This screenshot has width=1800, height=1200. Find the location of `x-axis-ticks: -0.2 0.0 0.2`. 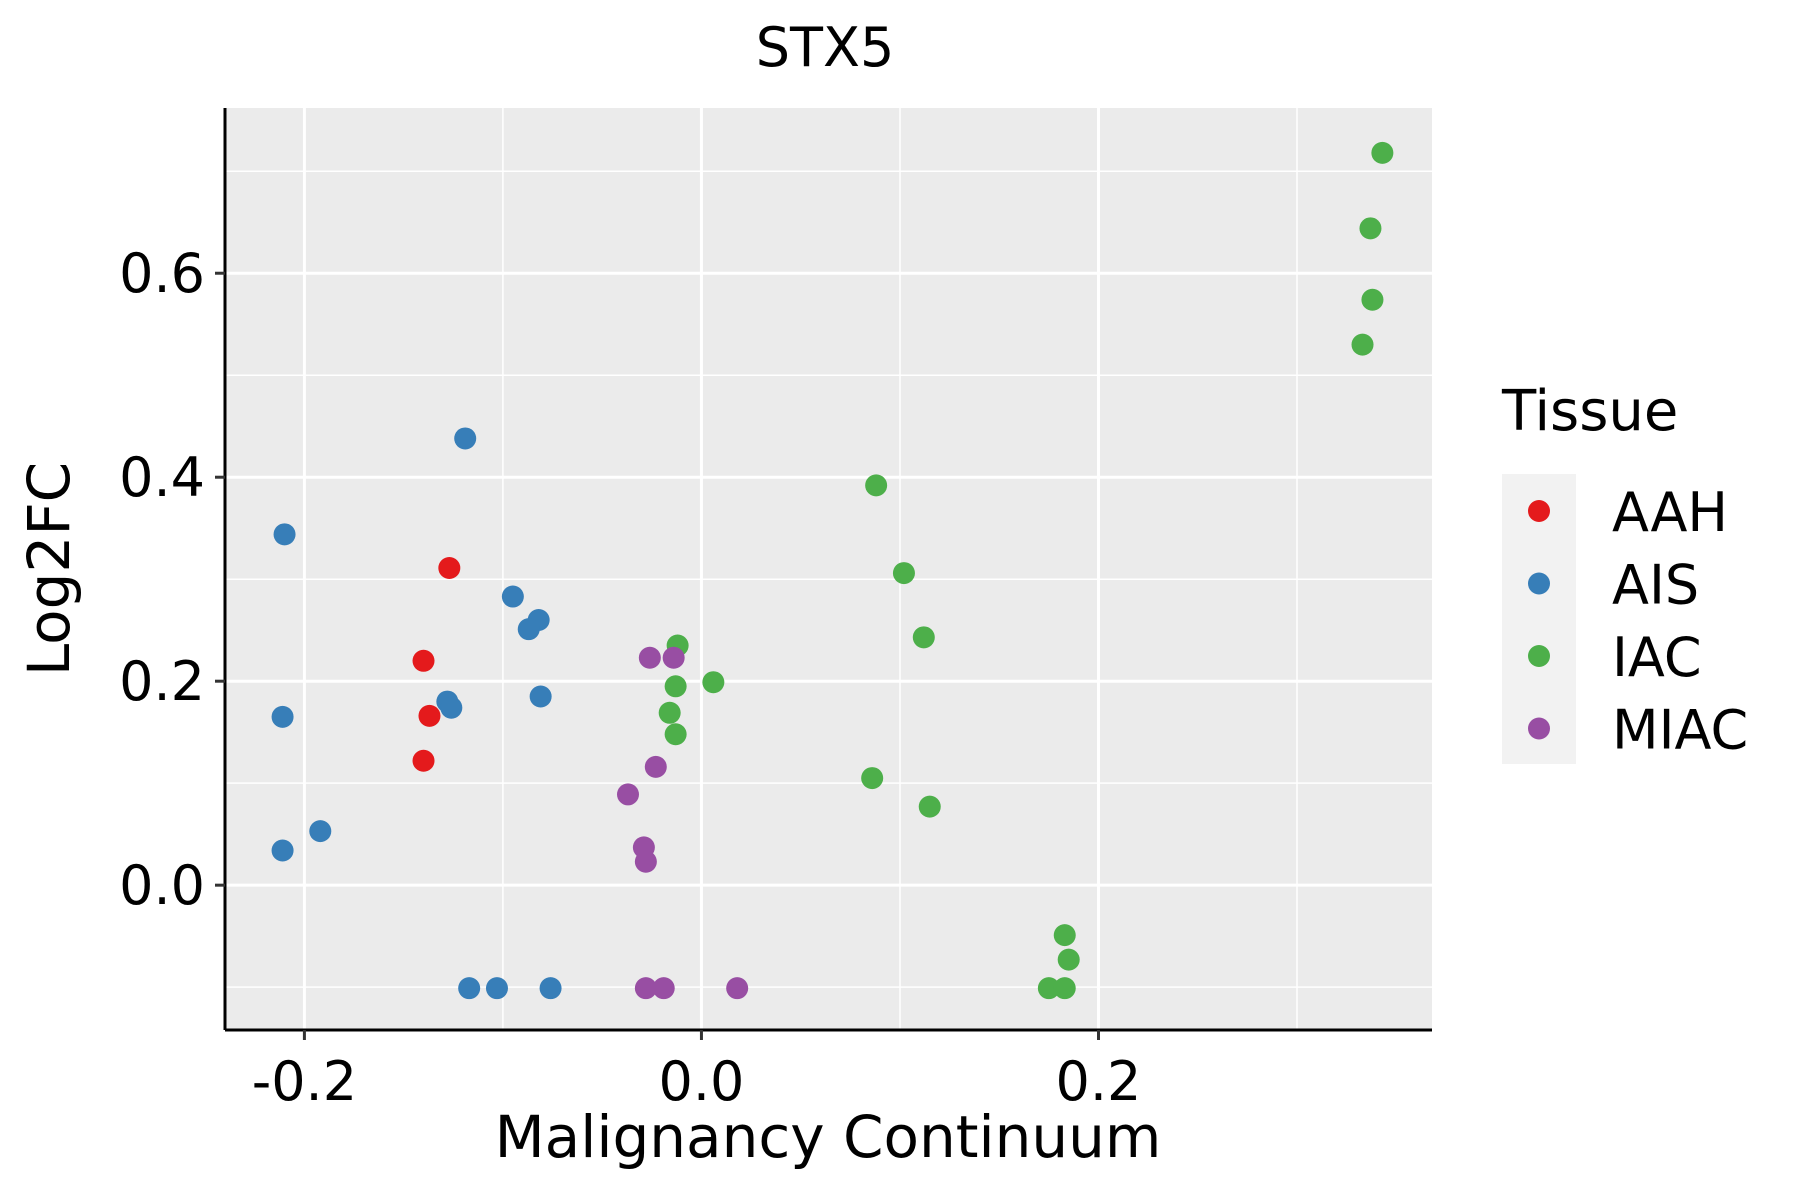

x-axis-ticks: -0.2 0.0 0.2 is located at coordinates (697, 1071).